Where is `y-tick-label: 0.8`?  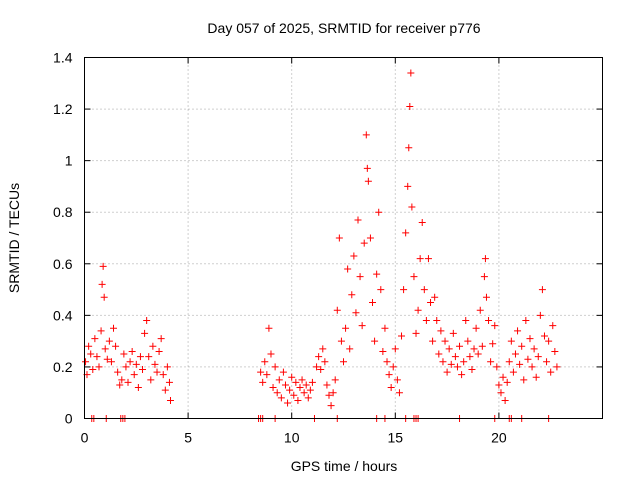
y-tick-label: 0.8 is located at coordinates (63, 212).